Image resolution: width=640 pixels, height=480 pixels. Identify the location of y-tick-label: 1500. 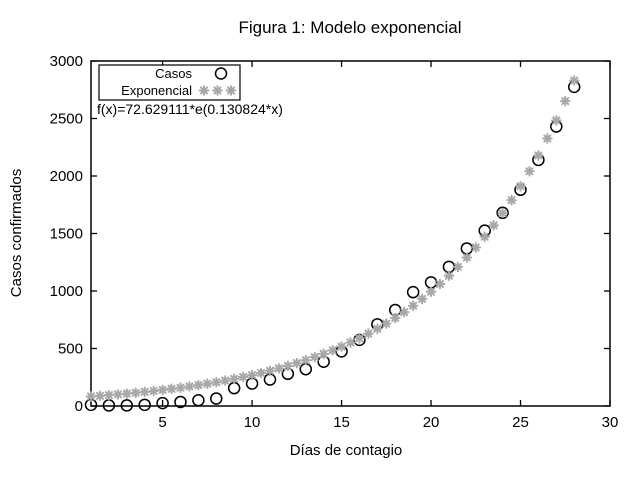
(66, 234).